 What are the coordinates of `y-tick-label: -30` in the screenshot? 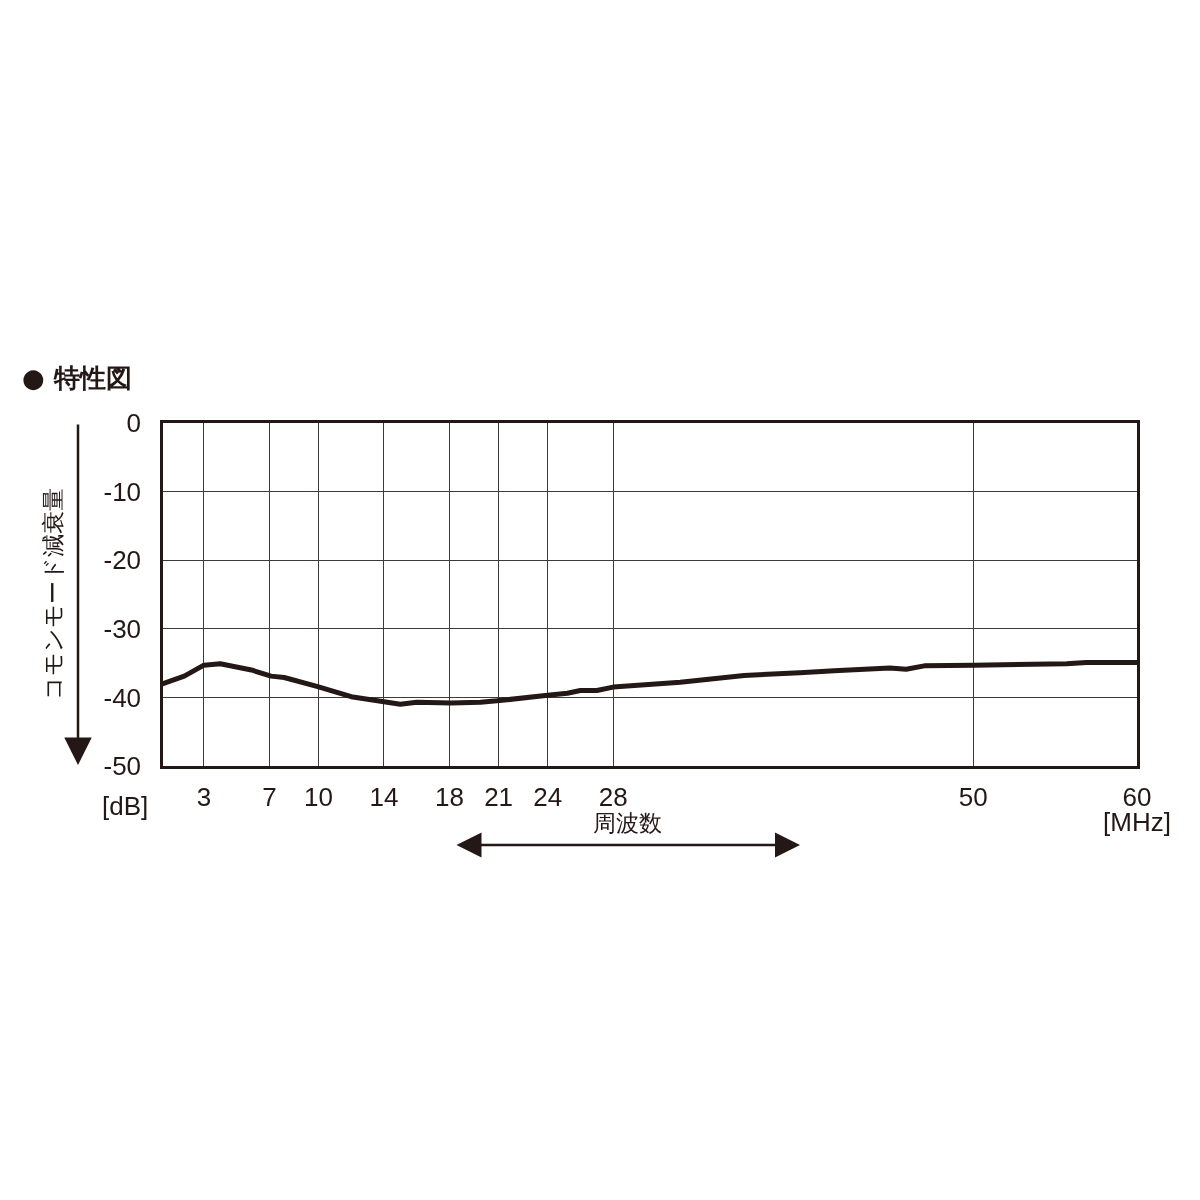 It's located at (122, 628).